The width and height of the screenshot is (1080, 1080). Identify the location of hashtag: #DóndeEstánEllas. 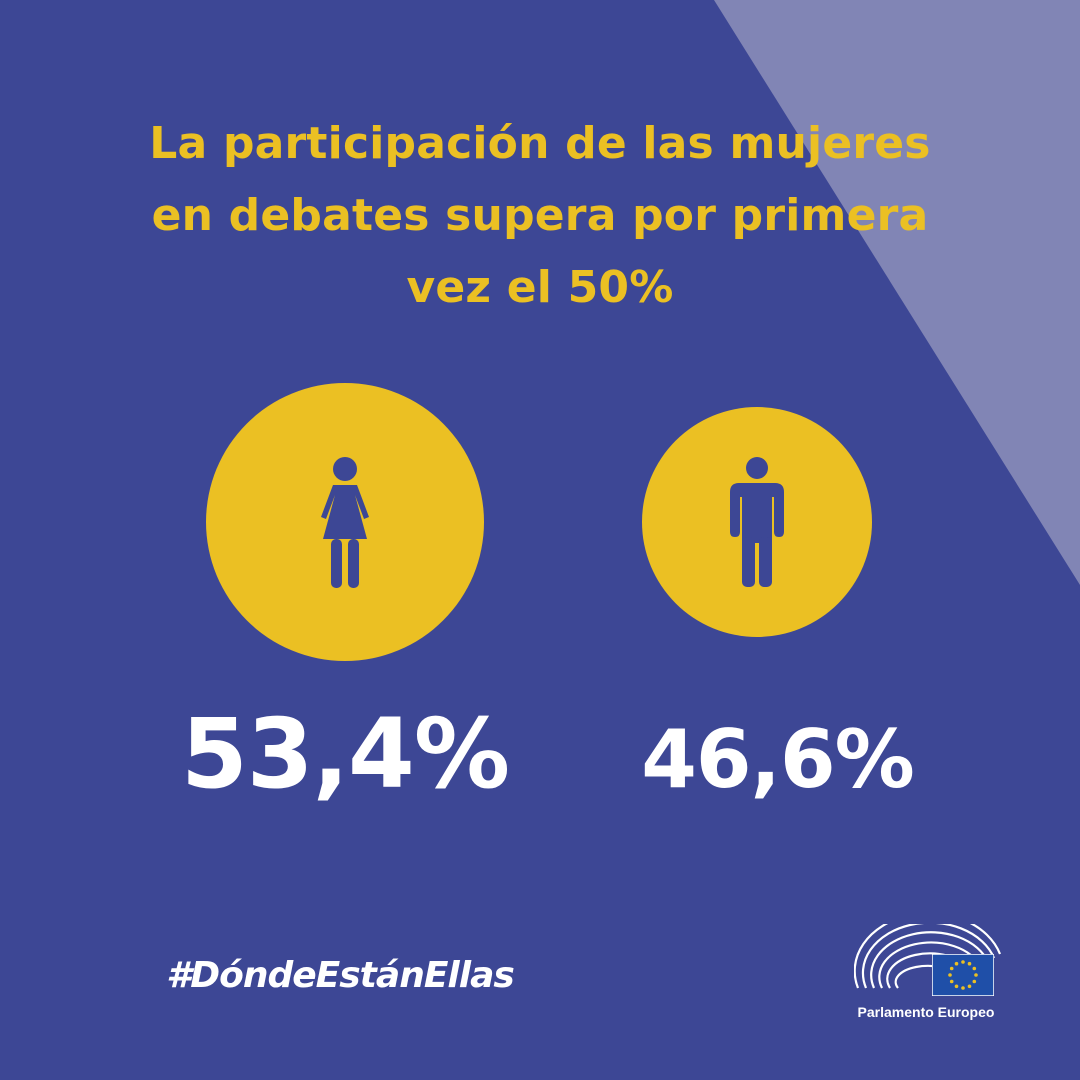
(340, 975).